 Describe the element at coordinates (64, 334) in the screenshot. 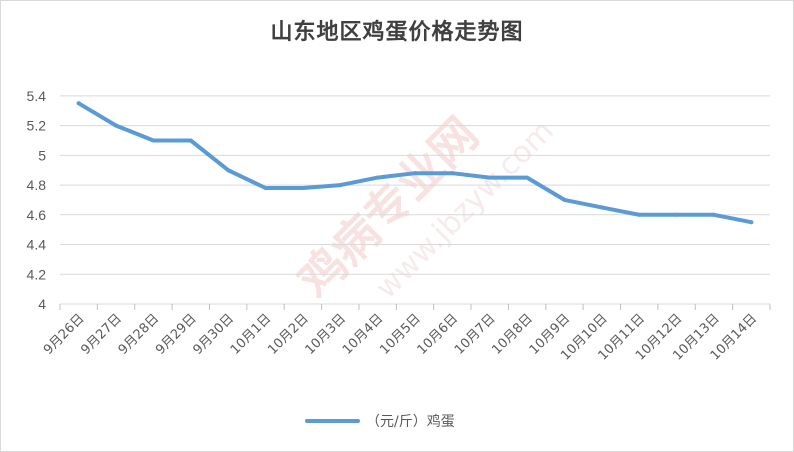

I see `x-tick-label: 9月26日` at that location.